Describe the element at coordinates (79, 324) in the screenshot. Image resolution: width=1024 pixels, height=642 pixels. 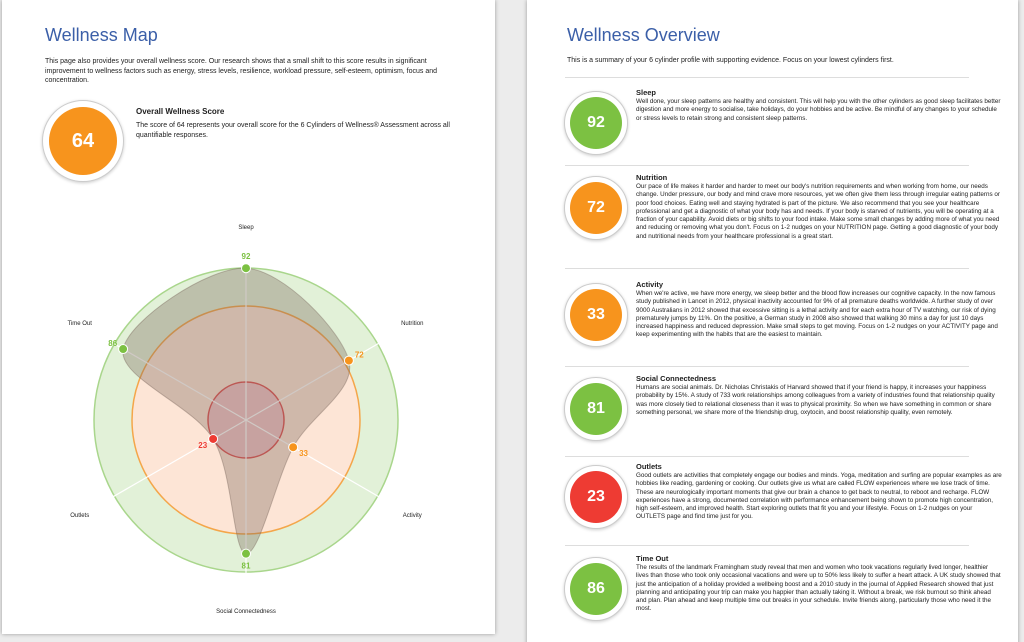
I see `axis-label: Time Out` at that location.